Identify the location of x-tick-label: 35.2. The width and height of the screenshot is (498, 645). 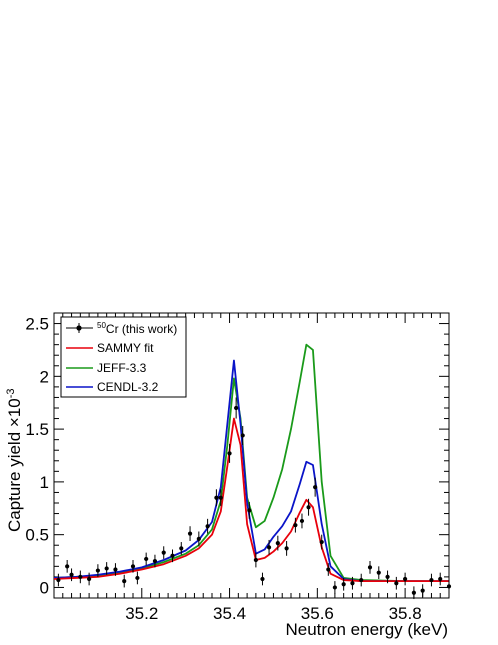
(141, 613).